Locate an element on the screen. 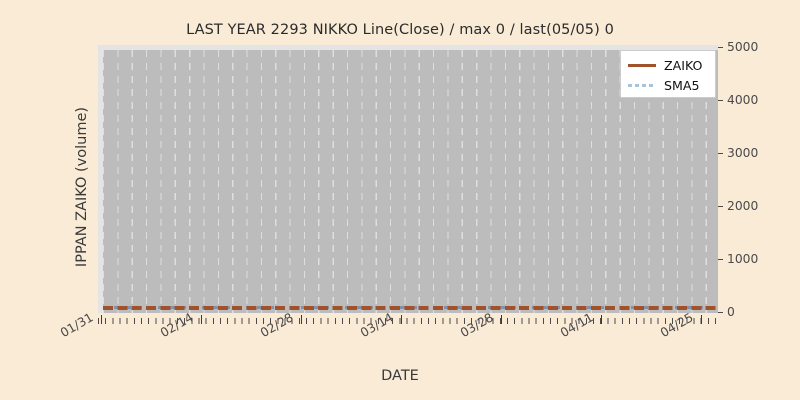 The height and width of the screenshot is (400, 800). y-tick-0: 0 is located at coordinates (726, 312).